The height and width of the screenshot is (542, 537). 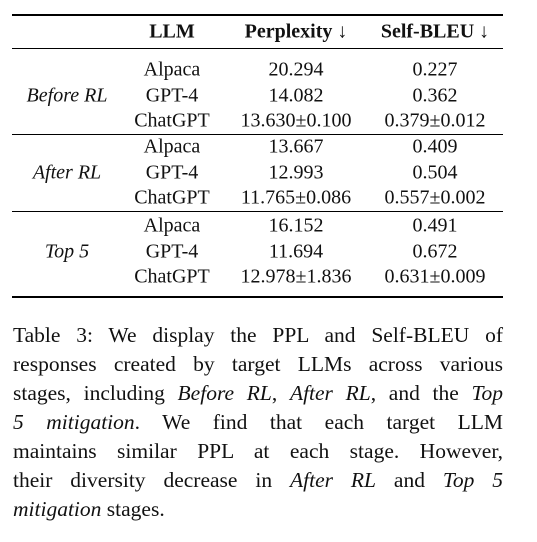 What do you see at coordinates (409, 480) in the screenshot?
I see `caption-text: and` at bounding box center [409, 480].